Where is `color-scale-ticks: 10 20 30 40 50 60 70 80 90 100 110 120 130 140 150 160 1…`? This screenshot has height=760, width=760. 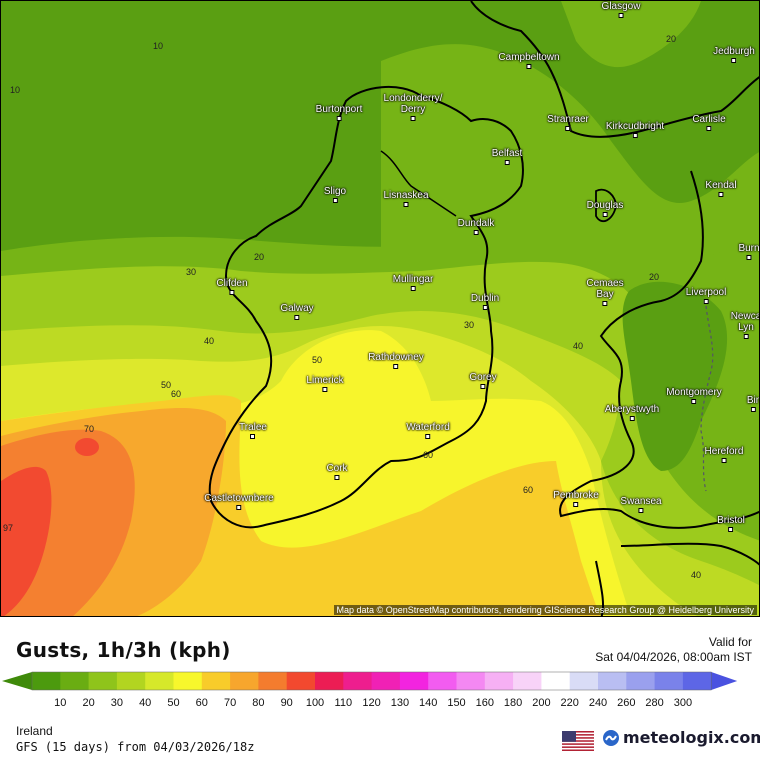
color-scale-ticks: 10 20 30 40 50 60 70 80 90 100 110 120 130 140 150 160 1… is located at coordinates (380, 704).